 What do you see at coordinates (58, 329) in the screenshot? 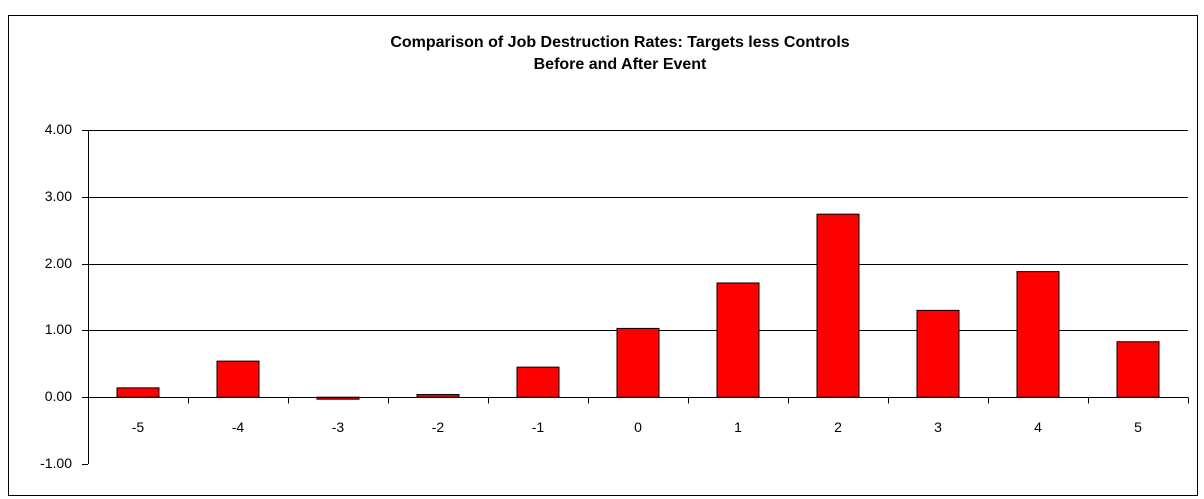
I see `y-tick-label: 1.00` at bounding box center [58, 329].